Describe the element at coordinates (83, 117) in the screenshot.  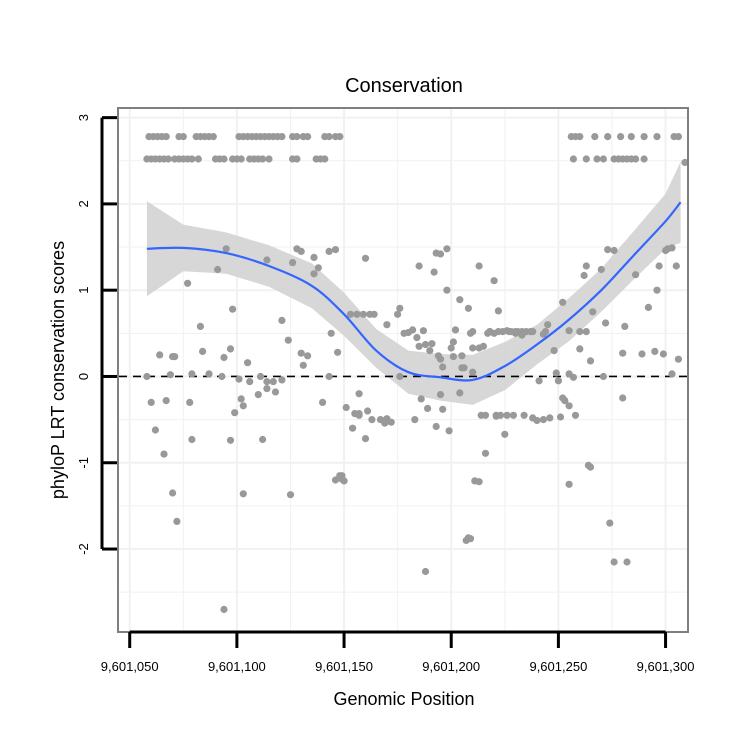
I see `y-tick-label: 3` at that location.